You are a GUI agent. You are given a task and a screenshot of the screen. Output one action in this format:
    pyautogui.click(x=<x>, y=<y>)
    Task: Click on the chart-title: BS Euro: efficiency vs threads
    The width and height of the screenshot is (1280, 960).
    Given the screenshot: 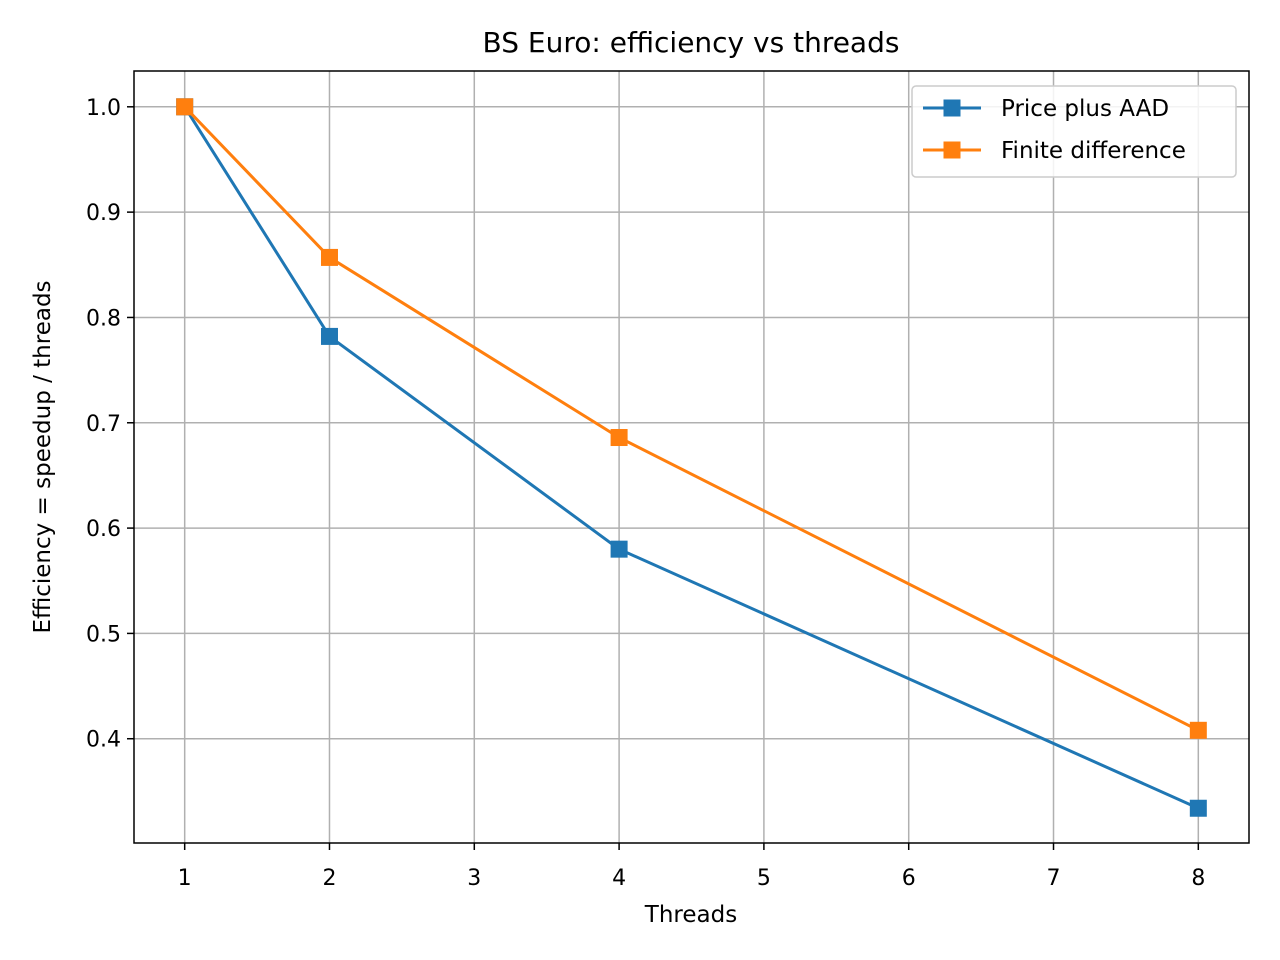 What is the action you would take?
    pyautogui.click(x=691, y=42)
    